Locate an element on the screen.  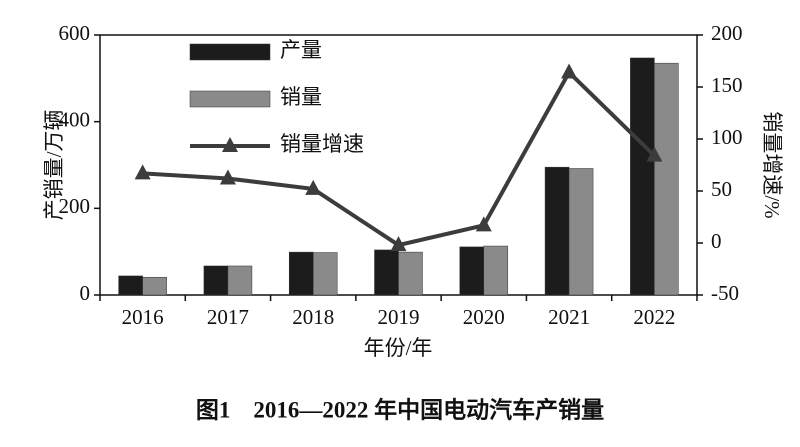
y2-tick-label: 200 is located at coordinates (727, 33).